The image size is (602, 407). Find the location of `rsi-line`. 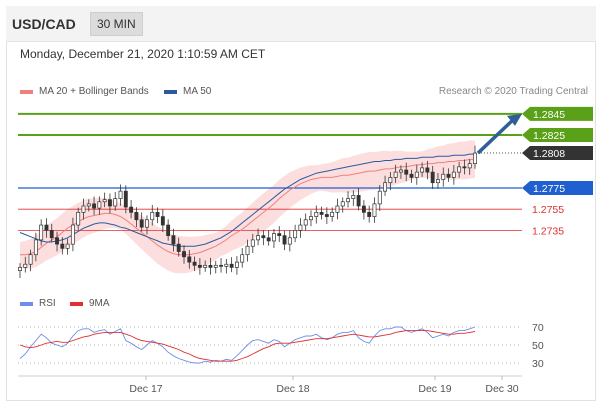

rsi-line is located at coordinates (247, 345).